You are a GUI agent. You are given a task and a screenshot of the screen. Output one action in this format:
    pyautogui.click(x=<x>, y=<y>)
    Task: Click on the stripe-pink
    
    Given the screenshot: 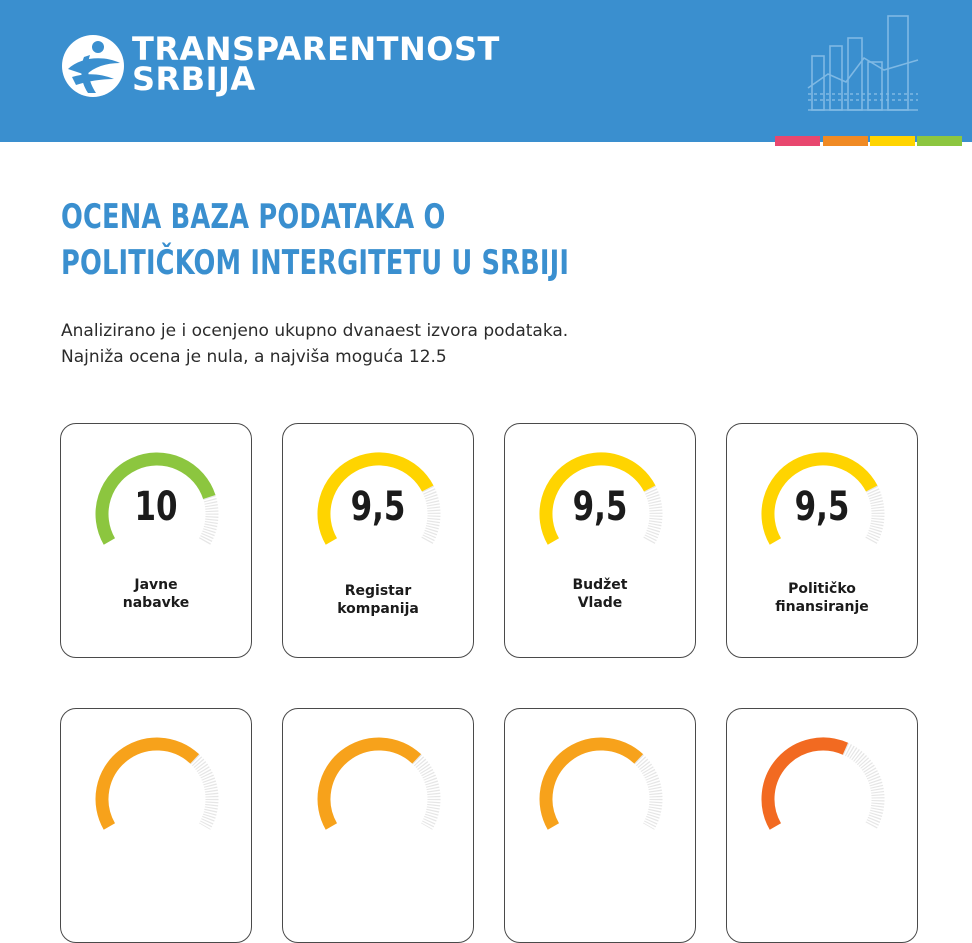 What is the action you would take?
    pyautogui.click(x=797, y=141)
    